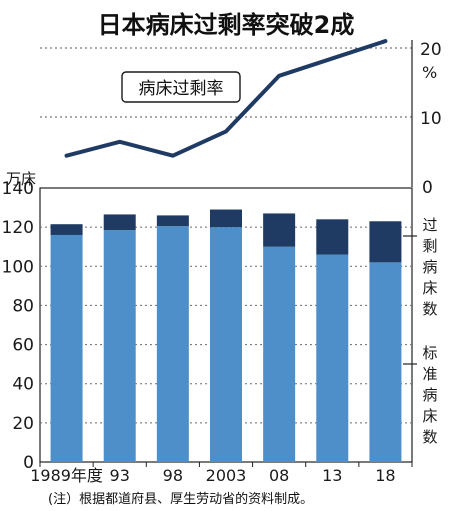 The width and height of the screenshot is (452, 511). What do you see at coordinates (18, 228) in the screenshot?
I see `bar-ytick-label: 120` at bounding box center [18, 228].